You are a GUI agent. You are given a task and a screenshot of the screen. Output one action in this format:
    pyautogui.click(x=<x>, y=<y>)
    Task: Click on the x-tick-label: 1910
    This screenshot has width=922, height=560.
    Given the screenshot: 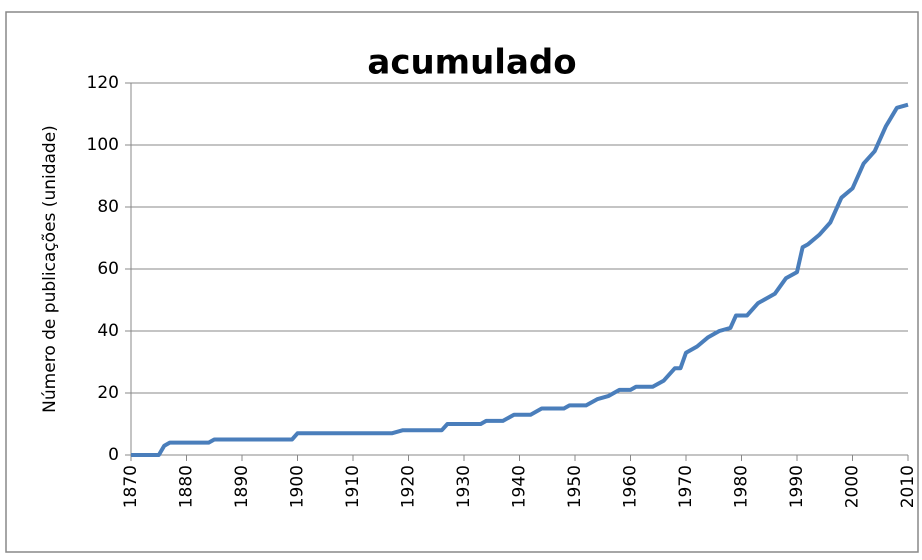 What is the action you would take?
    pyautogui.click(x=353, y=486)
    